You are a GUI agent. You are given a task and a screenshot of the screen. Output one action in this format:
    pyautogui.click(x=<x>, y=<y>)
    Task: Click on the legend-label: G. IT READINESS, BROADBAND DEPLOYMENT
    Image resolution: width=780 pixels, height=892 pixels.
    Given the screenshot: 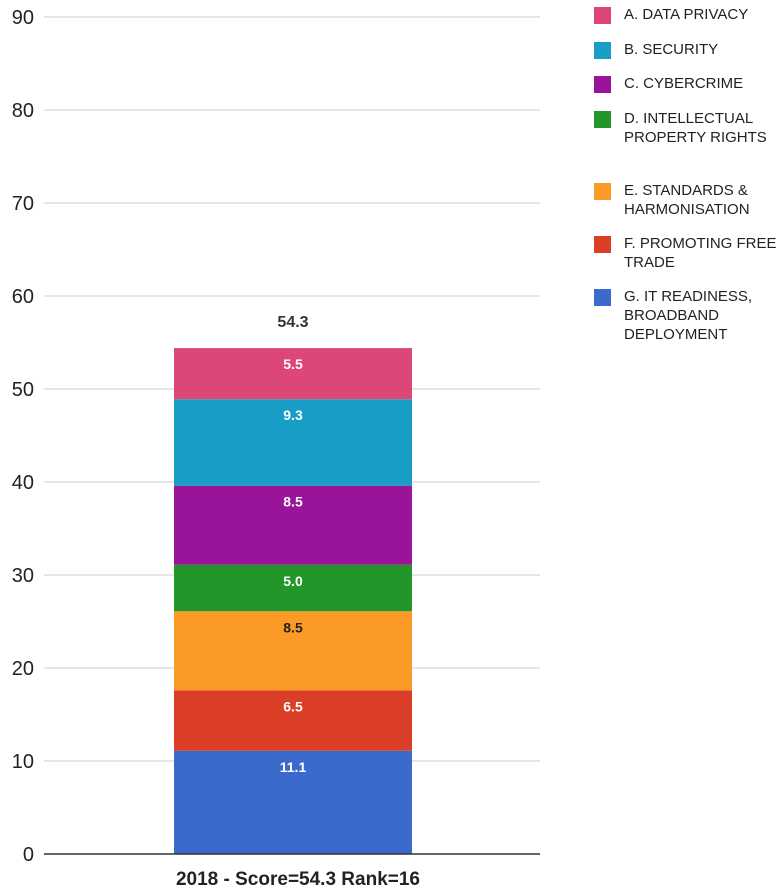 What is the action you would take?
    pyautogui.click(x=688, y=315)
    